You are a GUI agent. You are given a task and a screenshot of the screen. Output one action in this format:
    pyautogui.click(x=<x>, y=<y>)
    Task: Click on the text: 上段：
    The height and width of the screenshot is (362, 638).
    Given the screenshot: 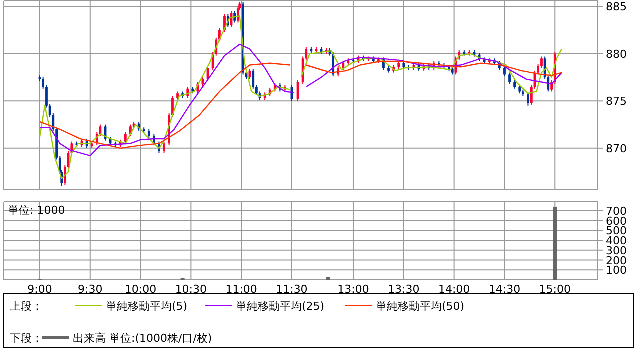 What is the action you would take?
    pyautogui.click(x=26, y=306)
    